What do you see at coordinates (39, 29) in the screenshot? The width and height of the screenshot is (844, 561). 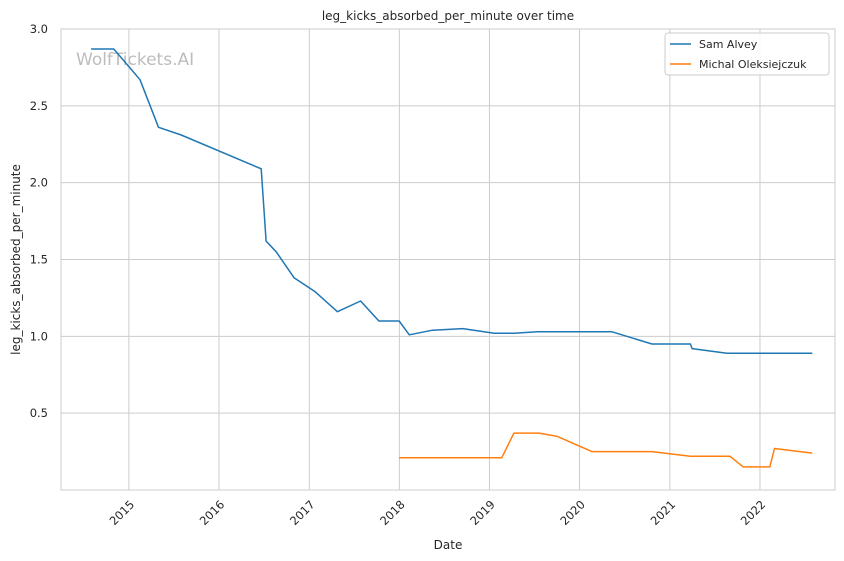 I see `y-tick-label: 3.0` at bounding box center [39, 29].